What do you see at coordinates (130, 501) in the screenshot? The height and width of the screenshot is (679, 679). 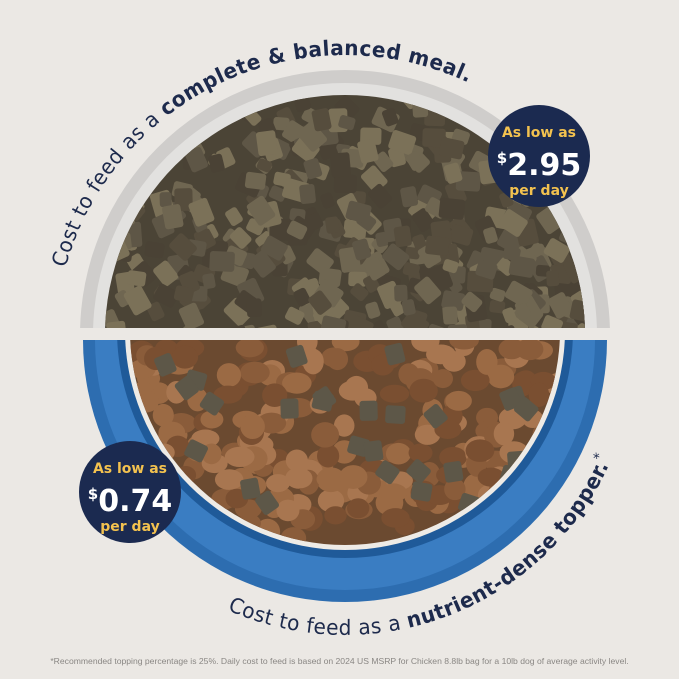 I see `badge-price: $0.74` at bounding box center [130, 501].